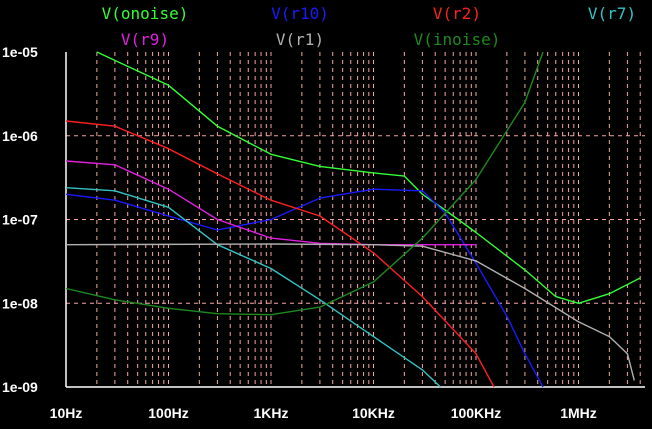  I want to click on x-tick-label: 10KHz, so click(373, 413).